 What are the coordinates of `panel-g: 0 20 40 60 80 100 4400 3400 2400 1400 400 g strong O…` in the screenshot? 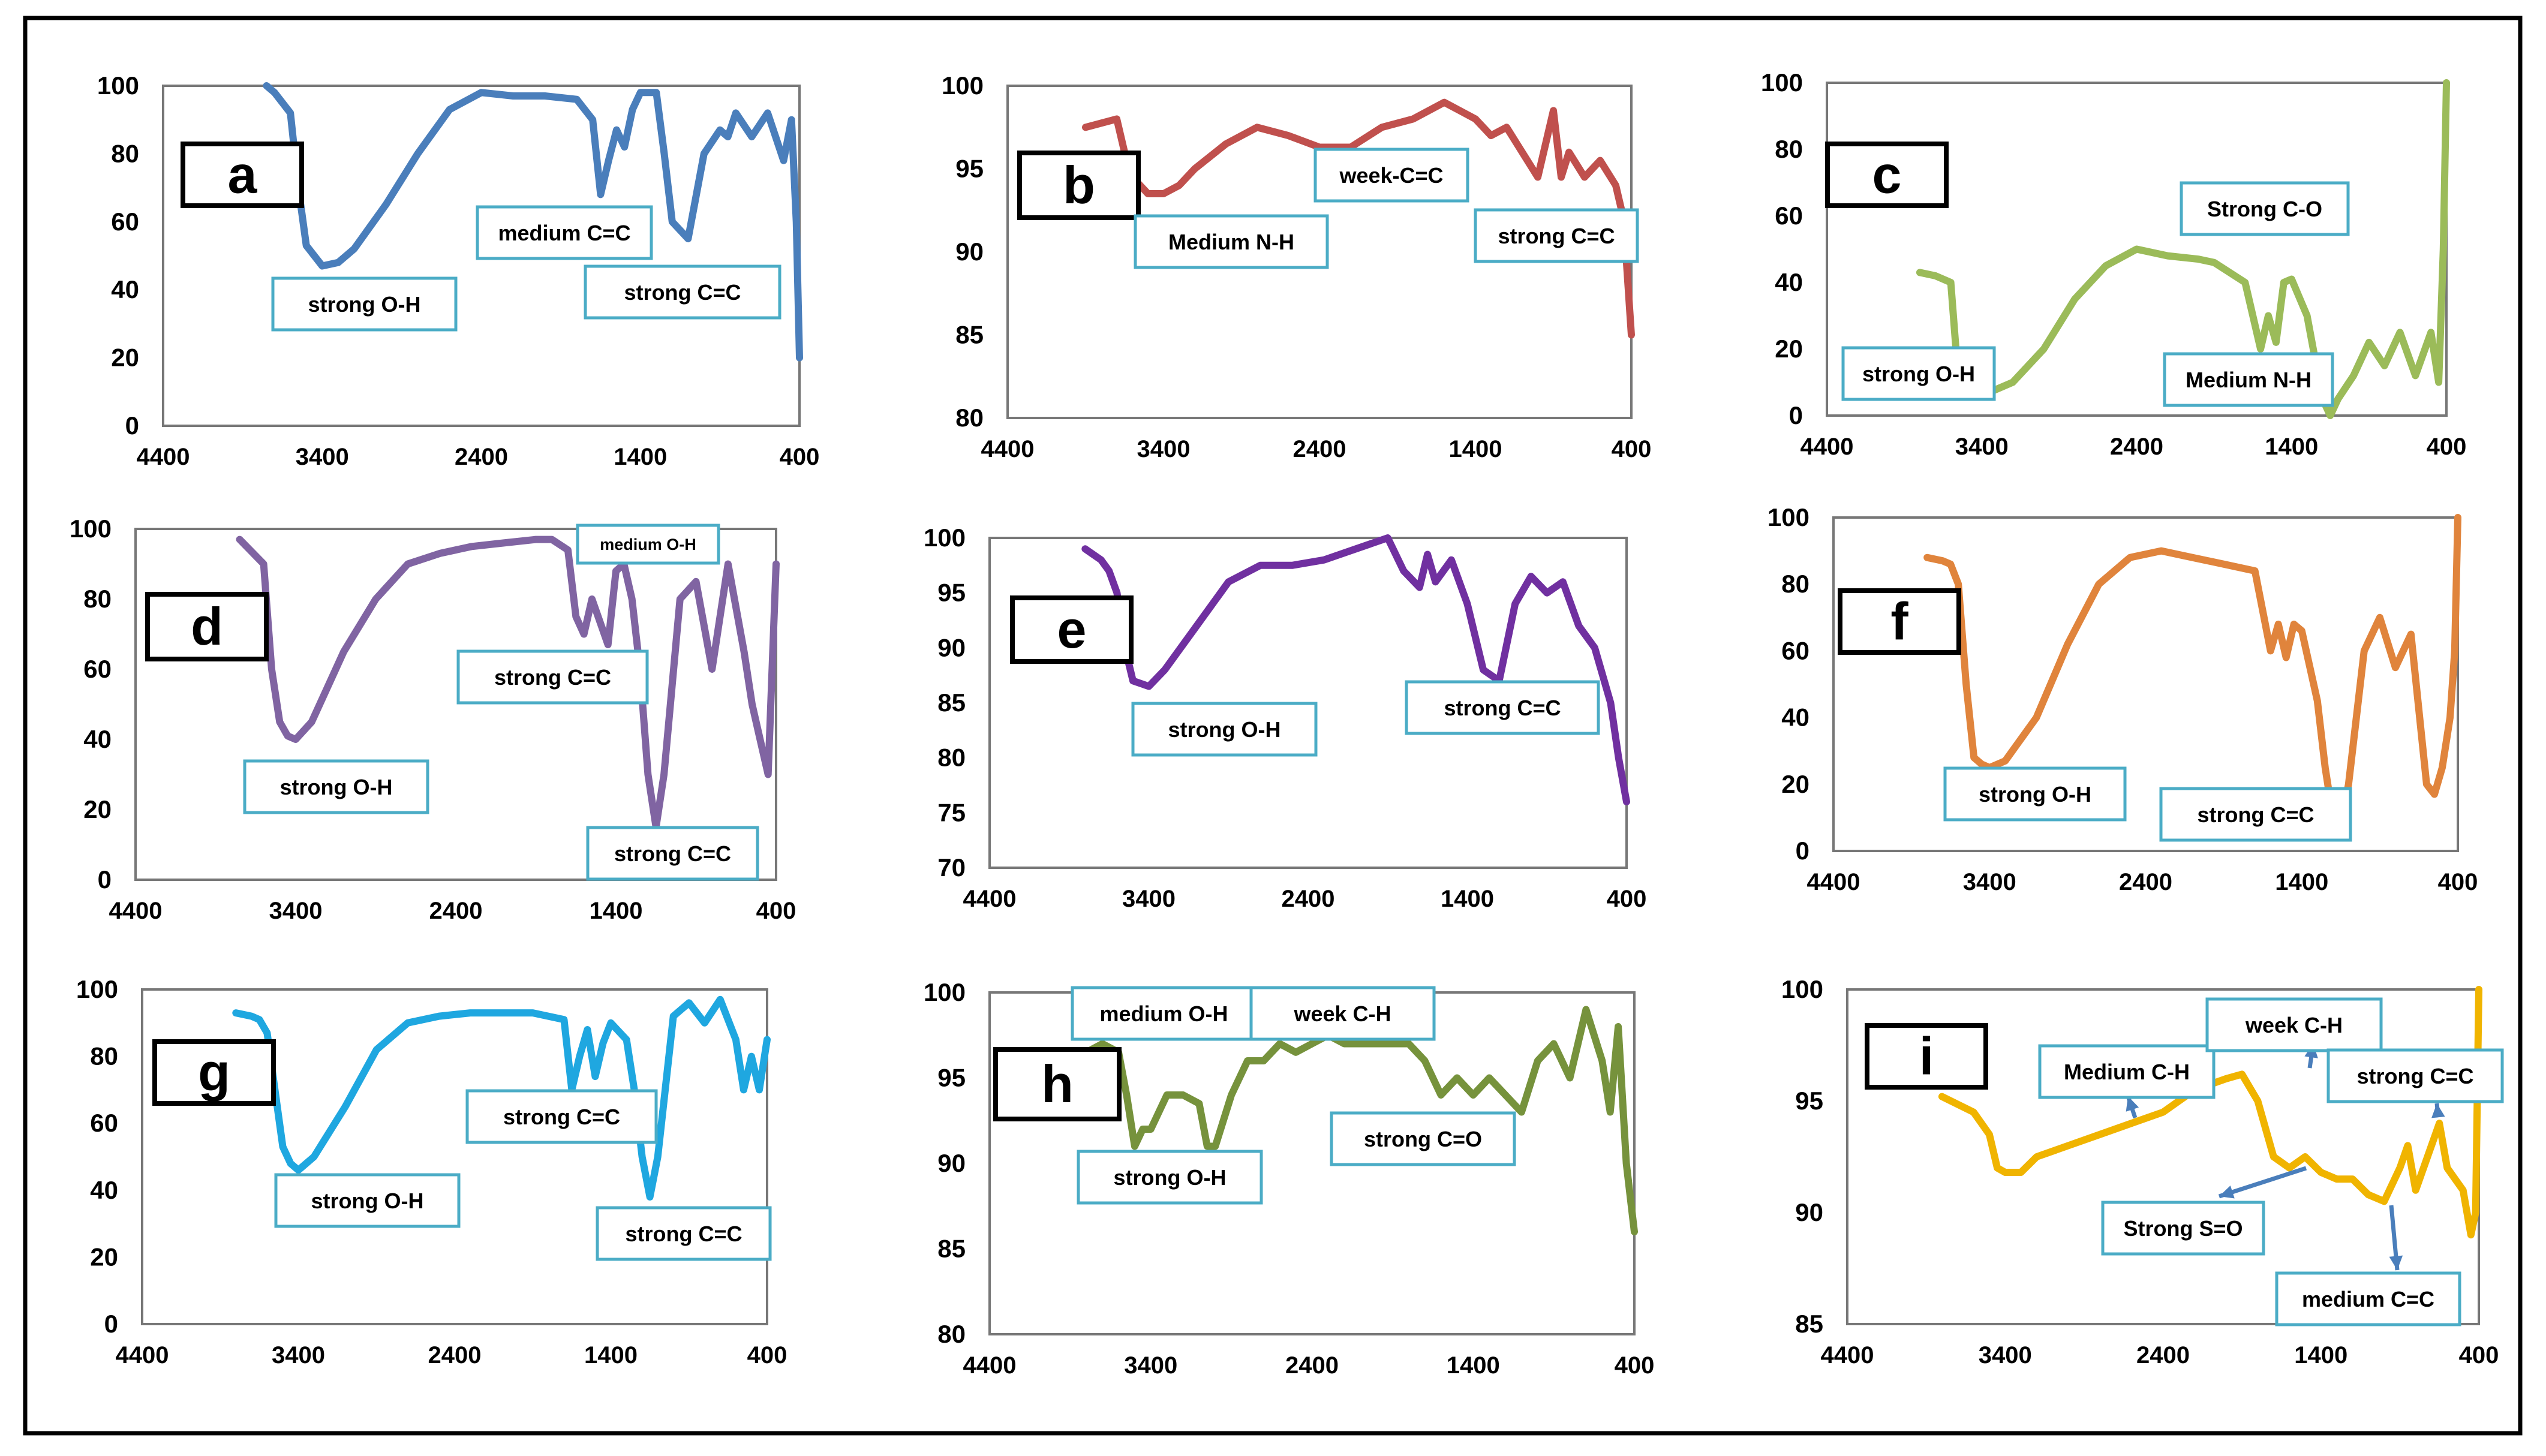 It's located at (431, 1171).